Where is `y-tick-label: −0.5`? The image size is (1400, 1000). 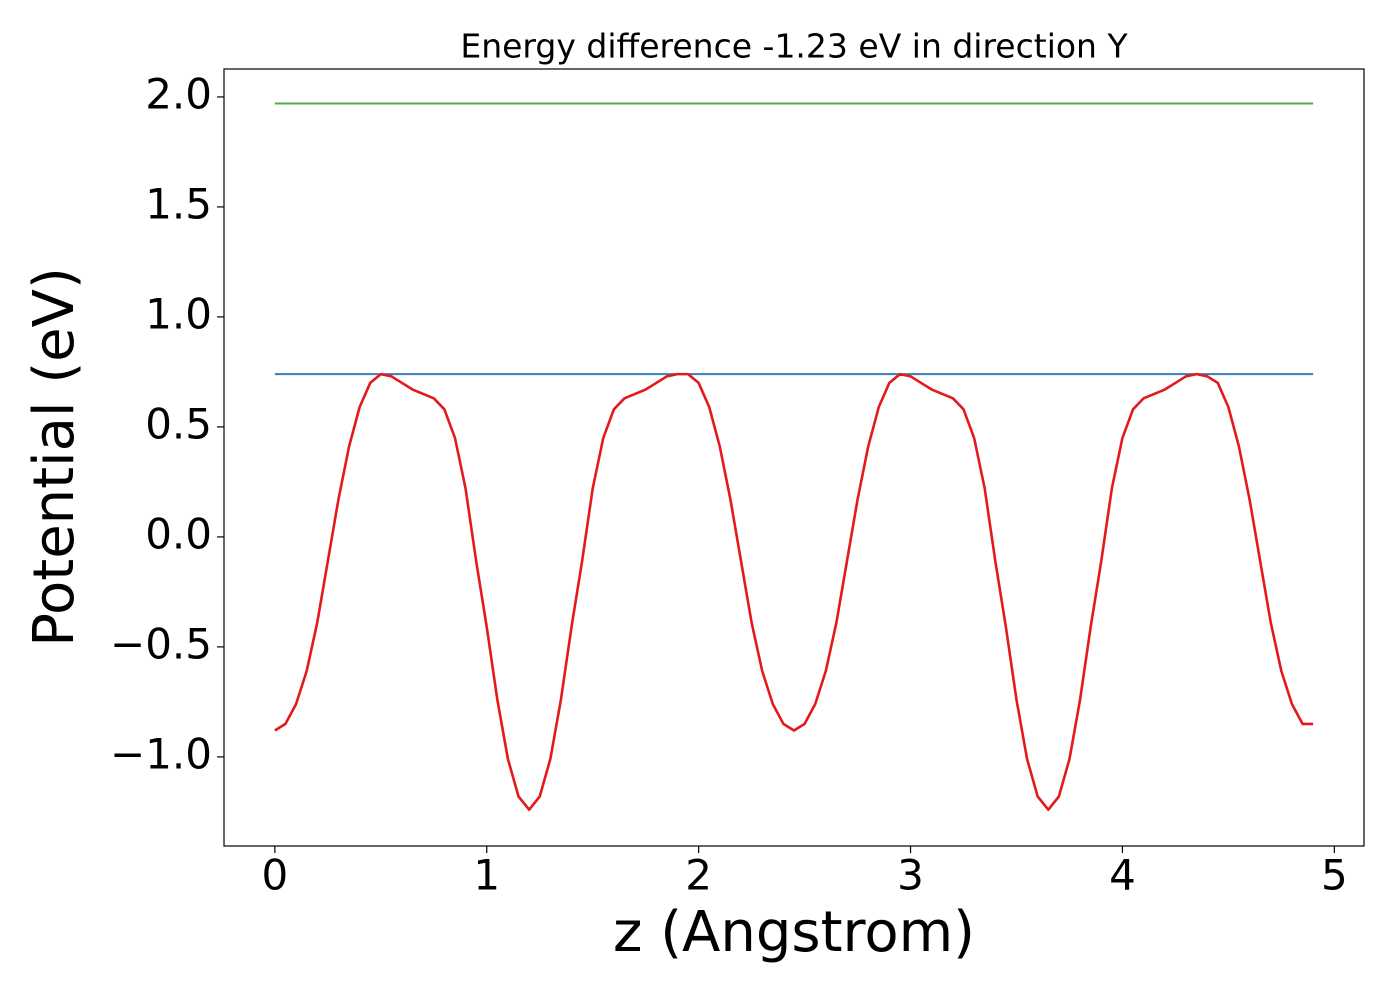 y-tick-label: −0.5 is located at coordinates (161, 643).